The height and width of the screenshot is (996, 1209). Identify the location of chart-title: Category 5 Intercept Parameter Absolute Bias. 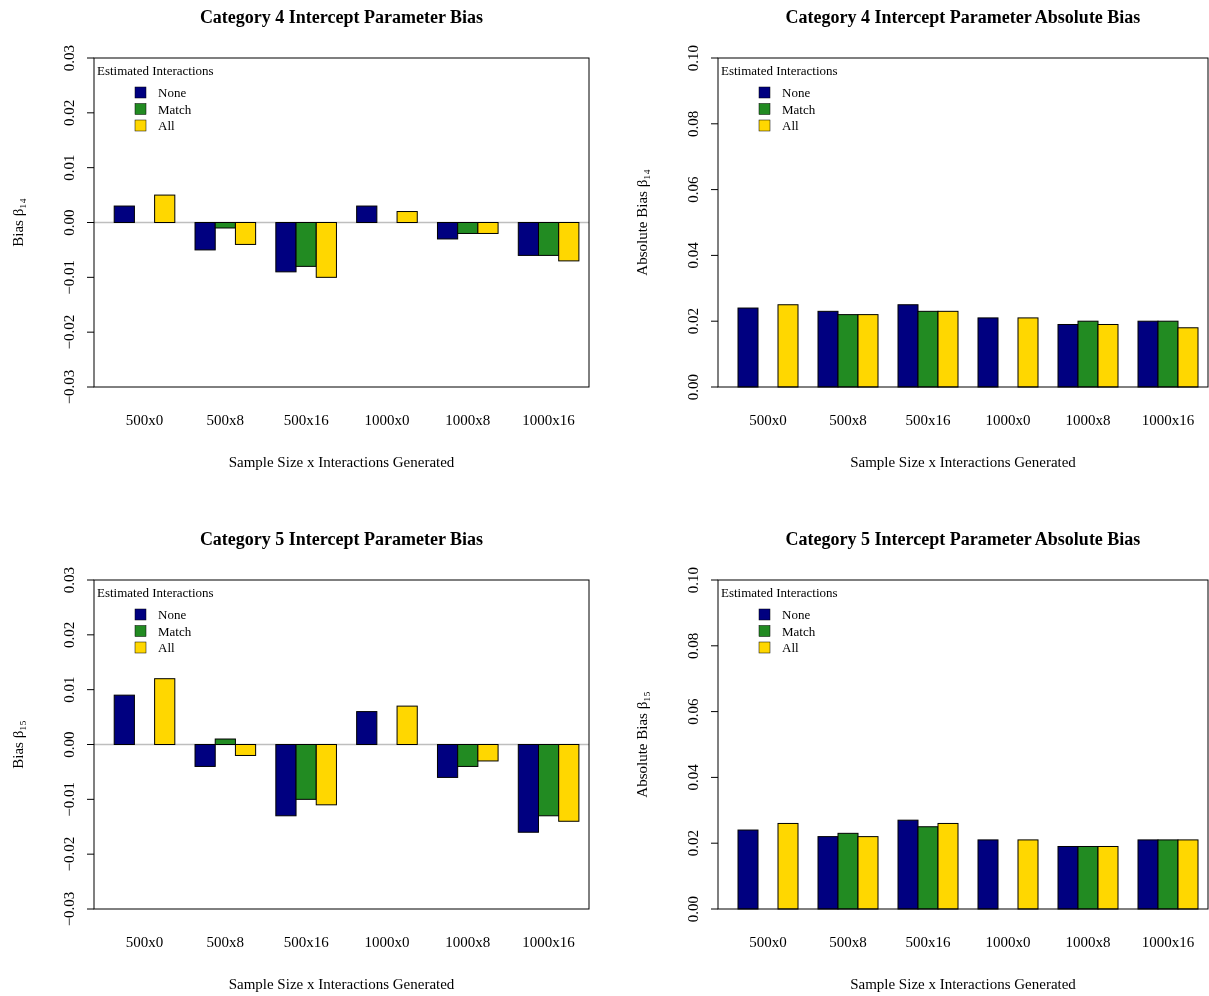
(963, 539).